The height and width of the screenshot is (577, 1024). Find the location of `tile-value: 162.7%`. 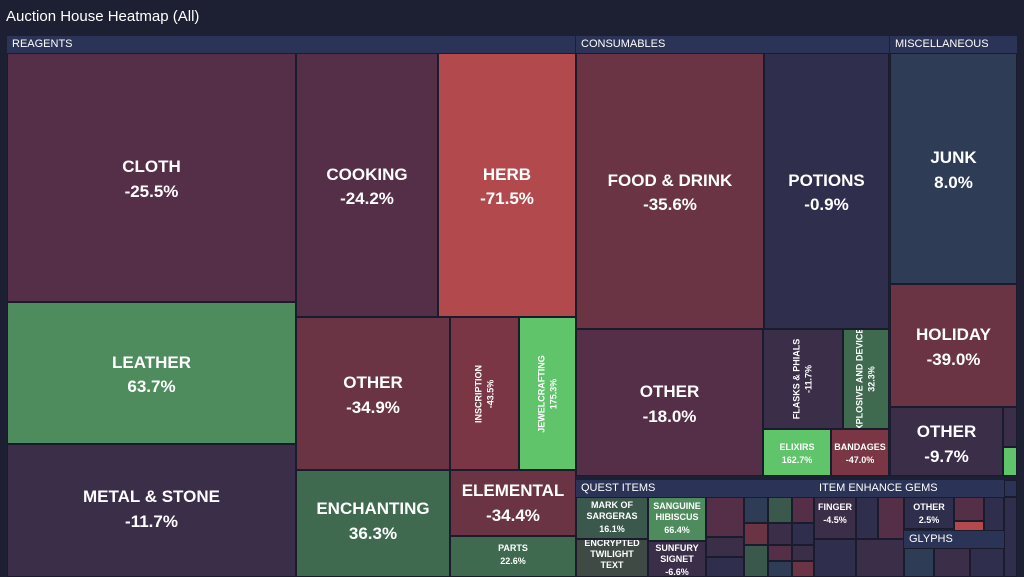

tile-value: 162.7% is located at coordinates (797, 460).